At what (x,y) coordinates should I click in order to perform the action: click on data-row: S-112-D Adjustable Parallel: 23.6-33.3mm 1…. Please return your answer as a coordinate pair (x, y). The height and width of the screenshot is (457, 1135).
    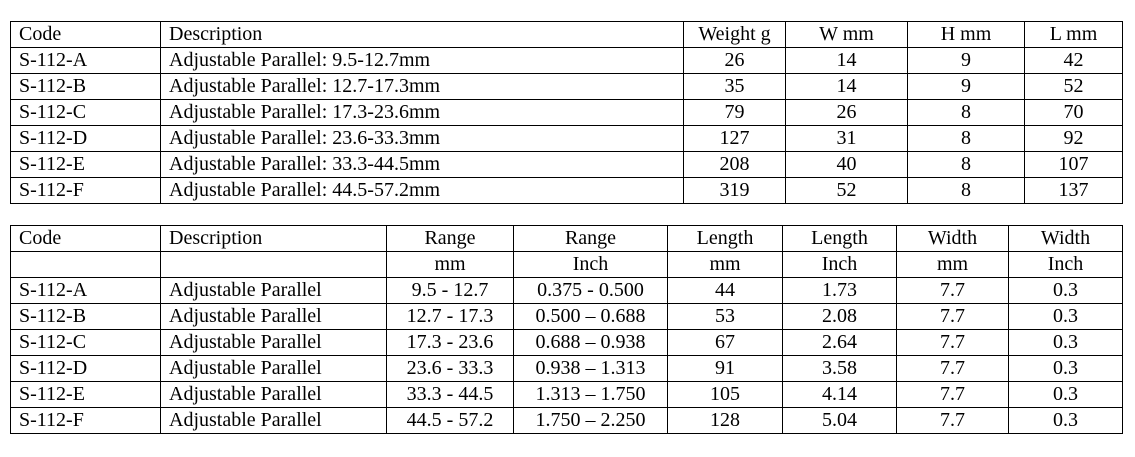
    Looking at the image, I should click on (566, 138).